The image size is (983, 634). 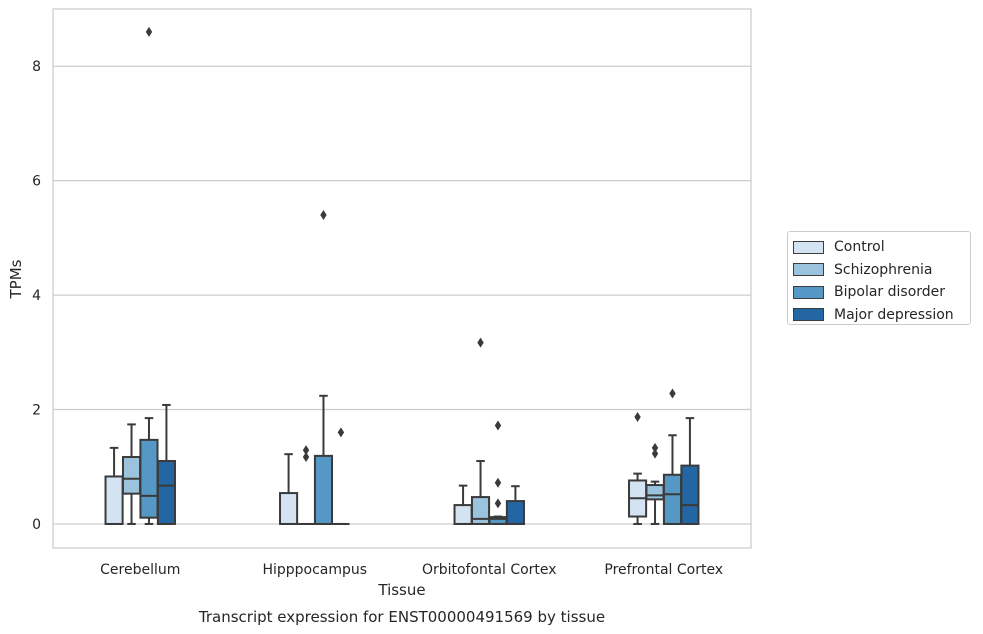 I want to click on legend-swatch-bipolar-disorder, so click(x=808, y=292).